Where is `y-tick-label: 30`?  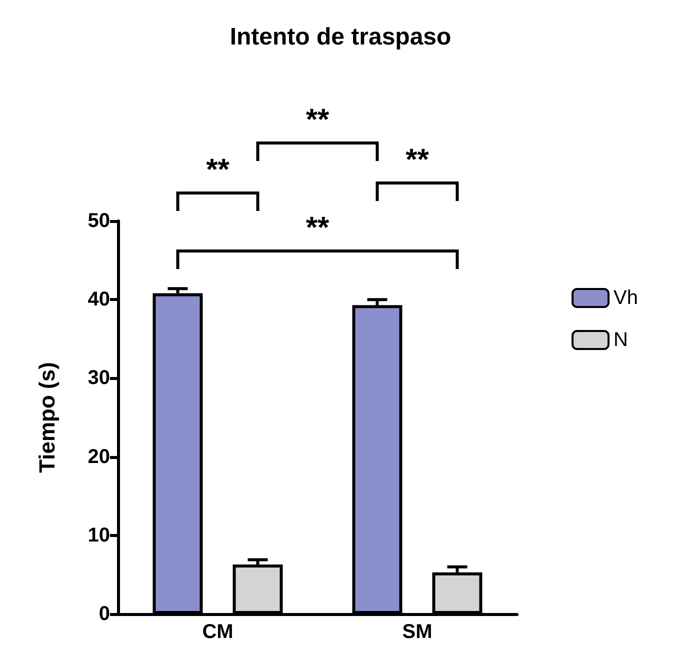 y-tick-label: 30 is located at coordinates (99, 378).